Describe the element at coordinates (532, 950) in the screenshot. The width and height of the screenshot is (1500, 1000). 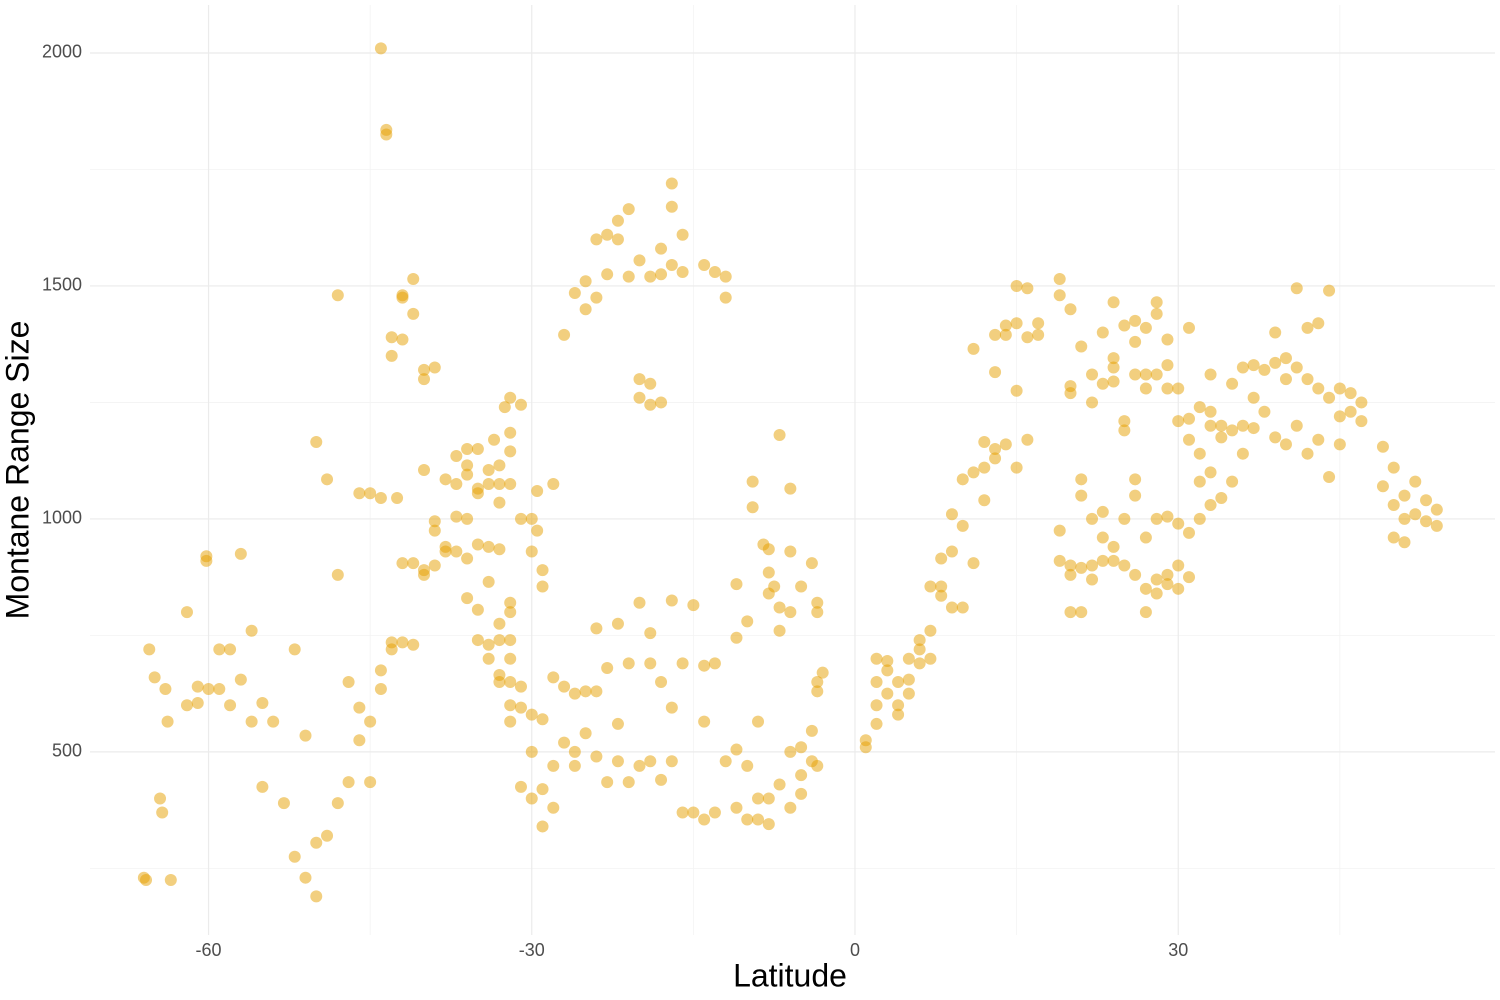
I see `x-tick-label: -30` at that location.